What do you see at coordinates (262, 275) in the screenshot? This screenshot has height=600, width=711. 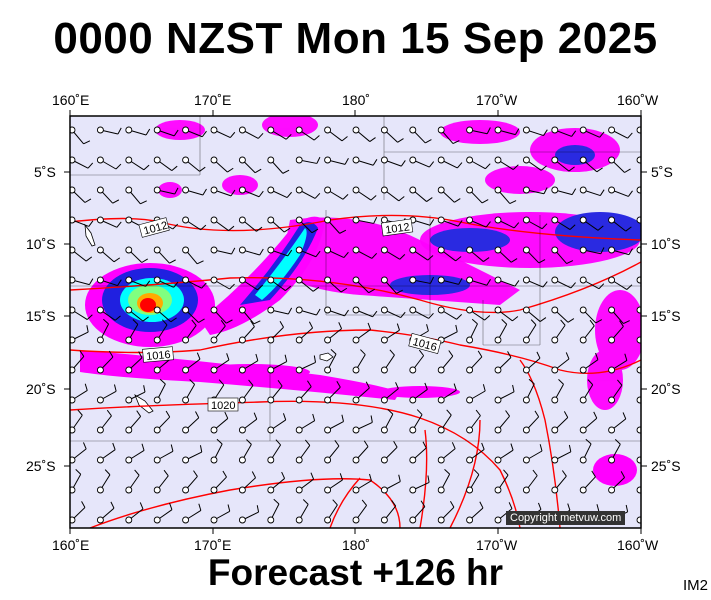 I see `rain-band-diagonal` at bounding box center [262, 275].